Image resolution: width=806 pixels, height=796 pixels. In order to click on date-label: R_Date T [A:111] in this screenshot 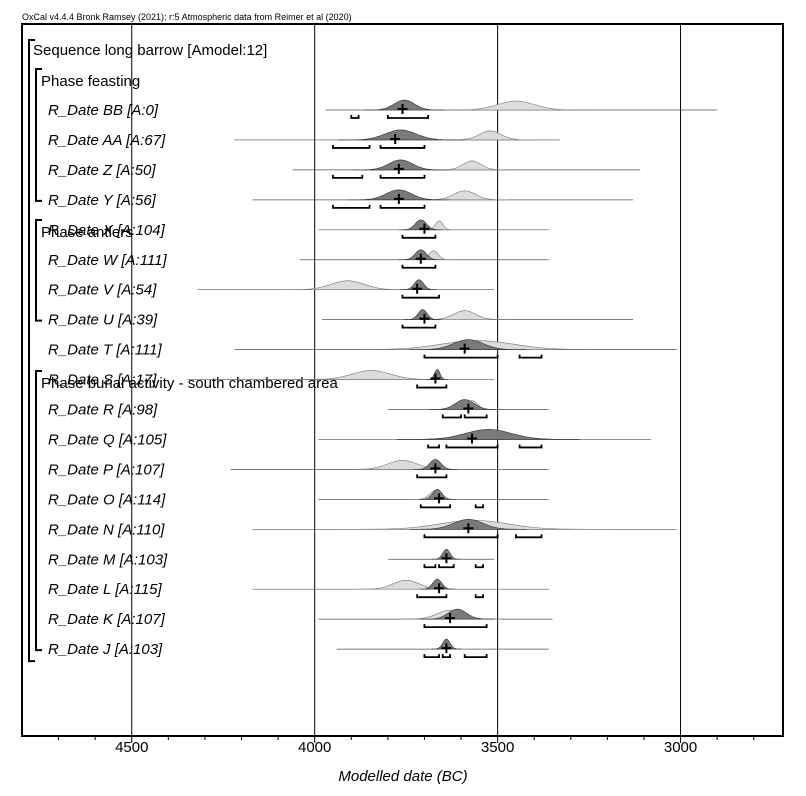, I will do `click(105, 350)`.